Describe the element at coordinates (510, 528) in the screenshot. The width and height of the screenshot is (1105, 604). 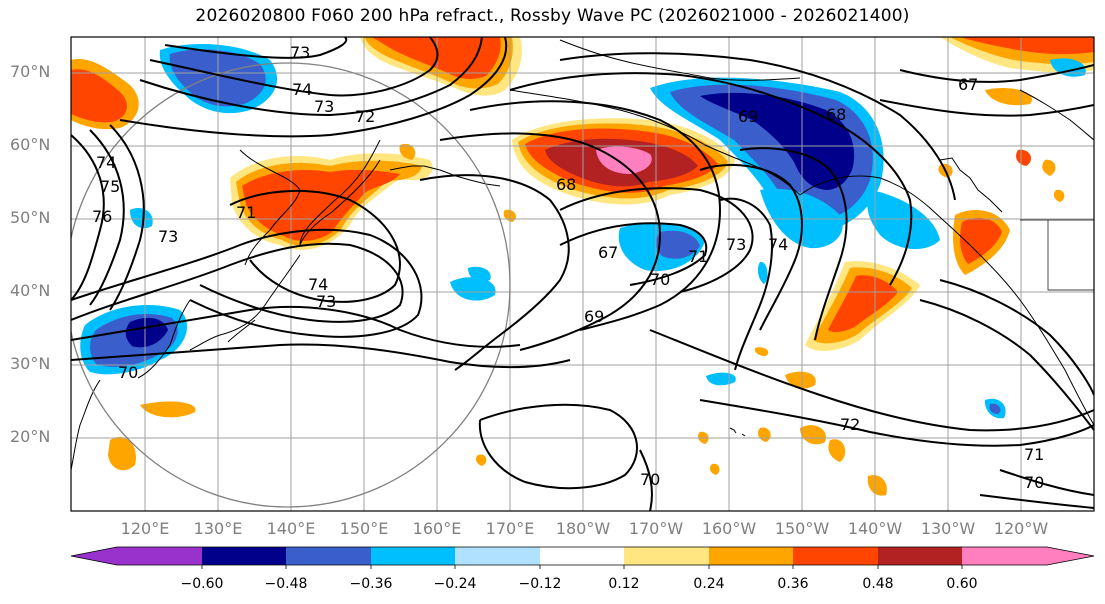
I see `longitude-label: 170°E` at that location.